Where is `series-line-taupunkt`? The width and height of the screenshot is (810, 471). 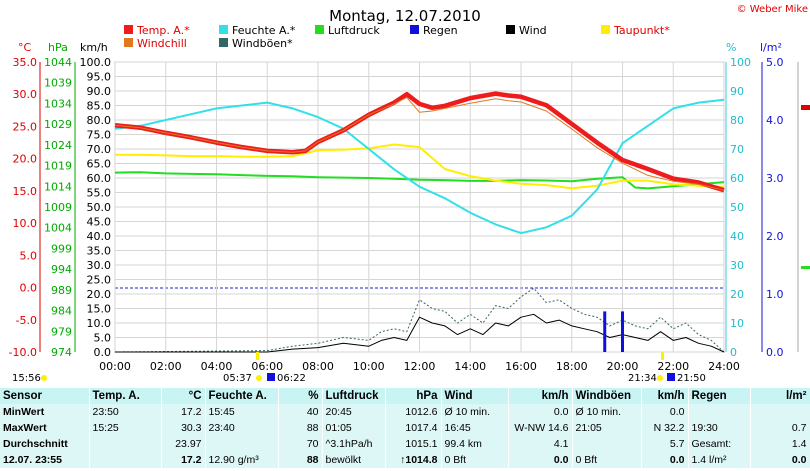
series-line-taupunkt is located at coordinates (420, 166).